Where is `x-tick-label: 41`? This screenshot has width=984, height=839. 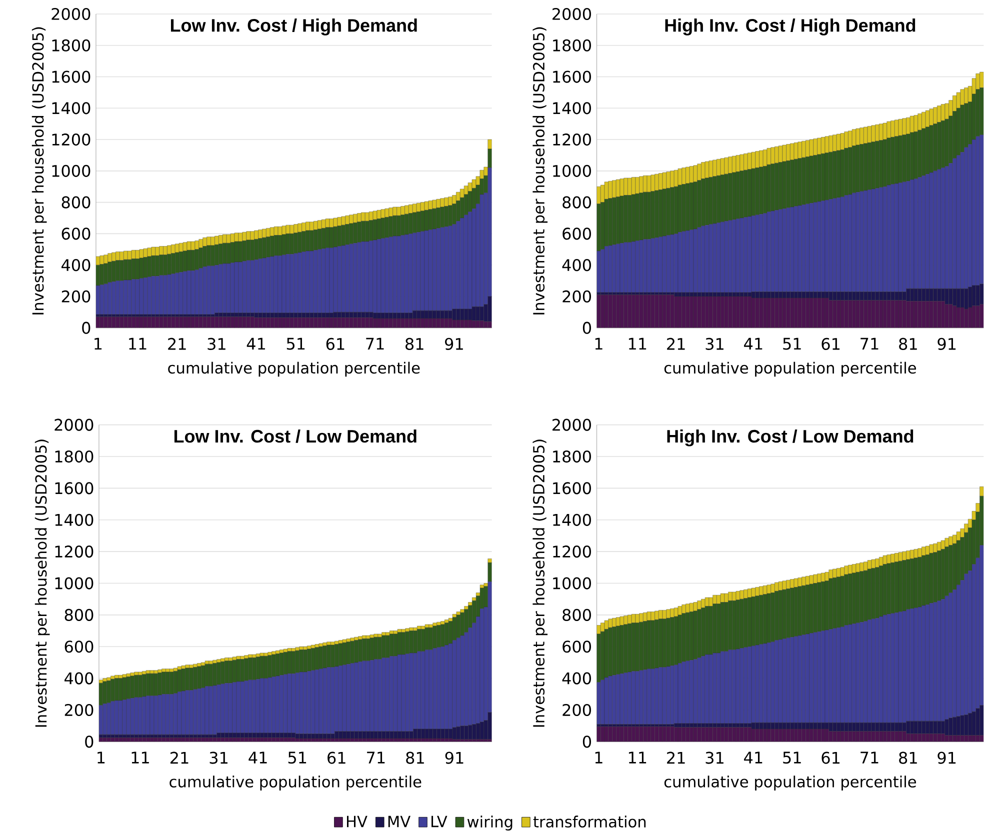 x-tick-label: 41 is located at coordinates (257, 758).